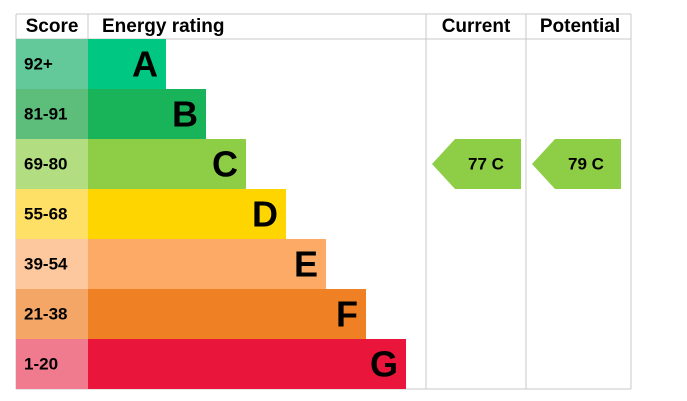 This screenshot has height=401, width=687. I want to click on current-label: 77 C, so click(486, 163).